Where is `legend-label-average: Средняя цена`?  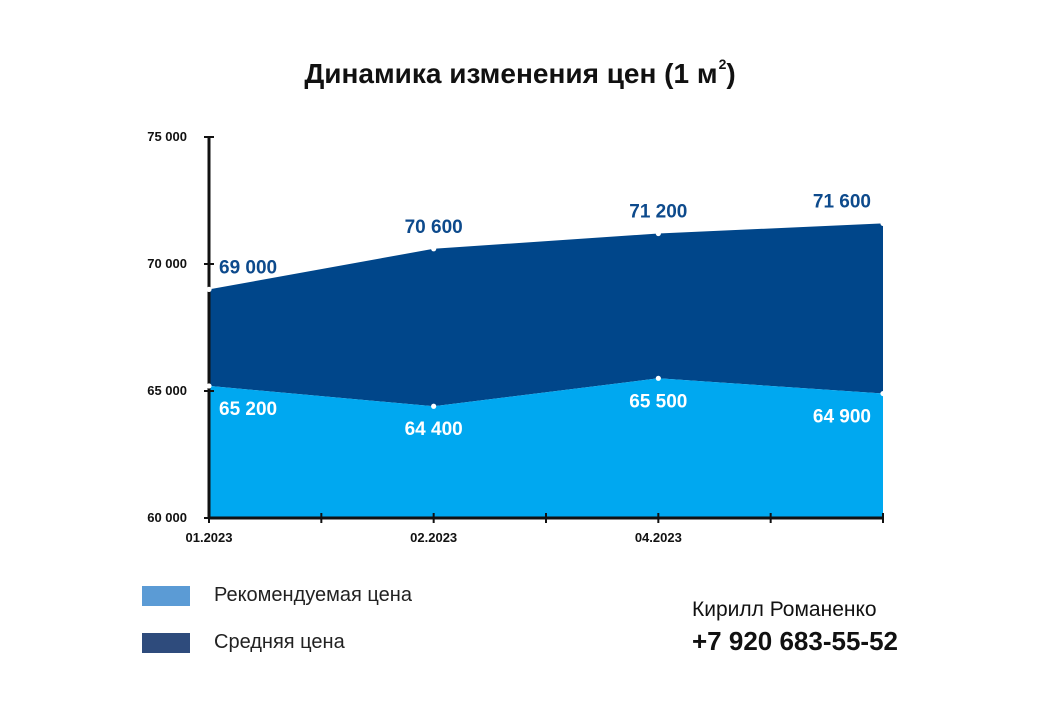
legend-label-average: Средняя цена is located at coordinates (279, 642).